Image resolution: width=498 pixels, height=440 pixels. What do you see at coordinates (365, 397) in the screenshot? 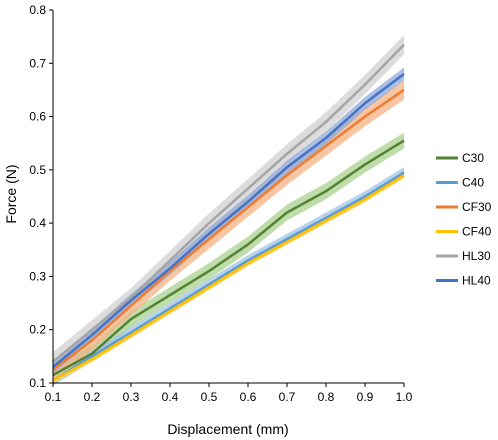
I see `x-tick-label: 0.9` at bounding box center [365, 397].